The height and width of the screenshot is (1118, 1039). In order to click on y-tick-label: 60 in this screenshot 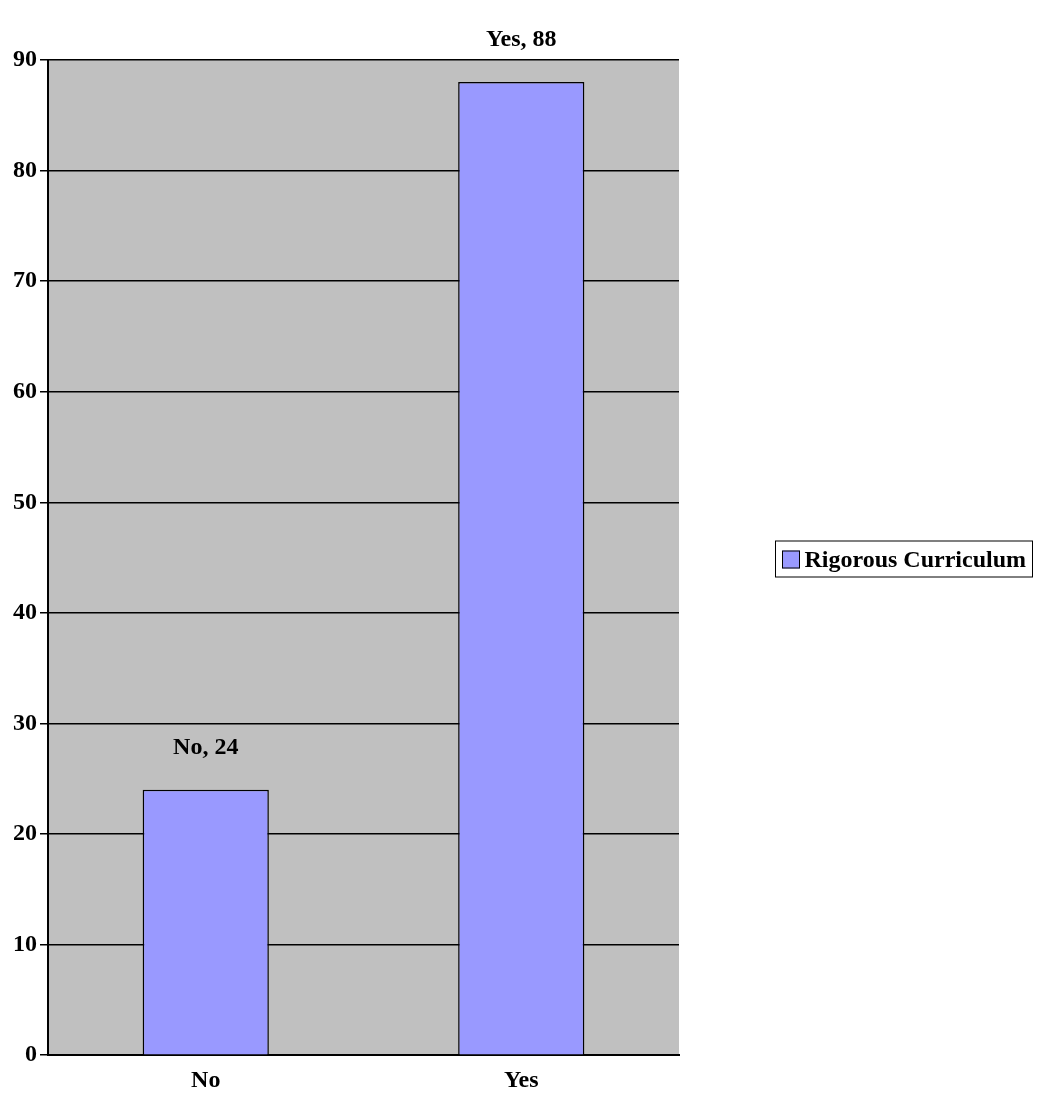, I will do `click(25, 389)`.